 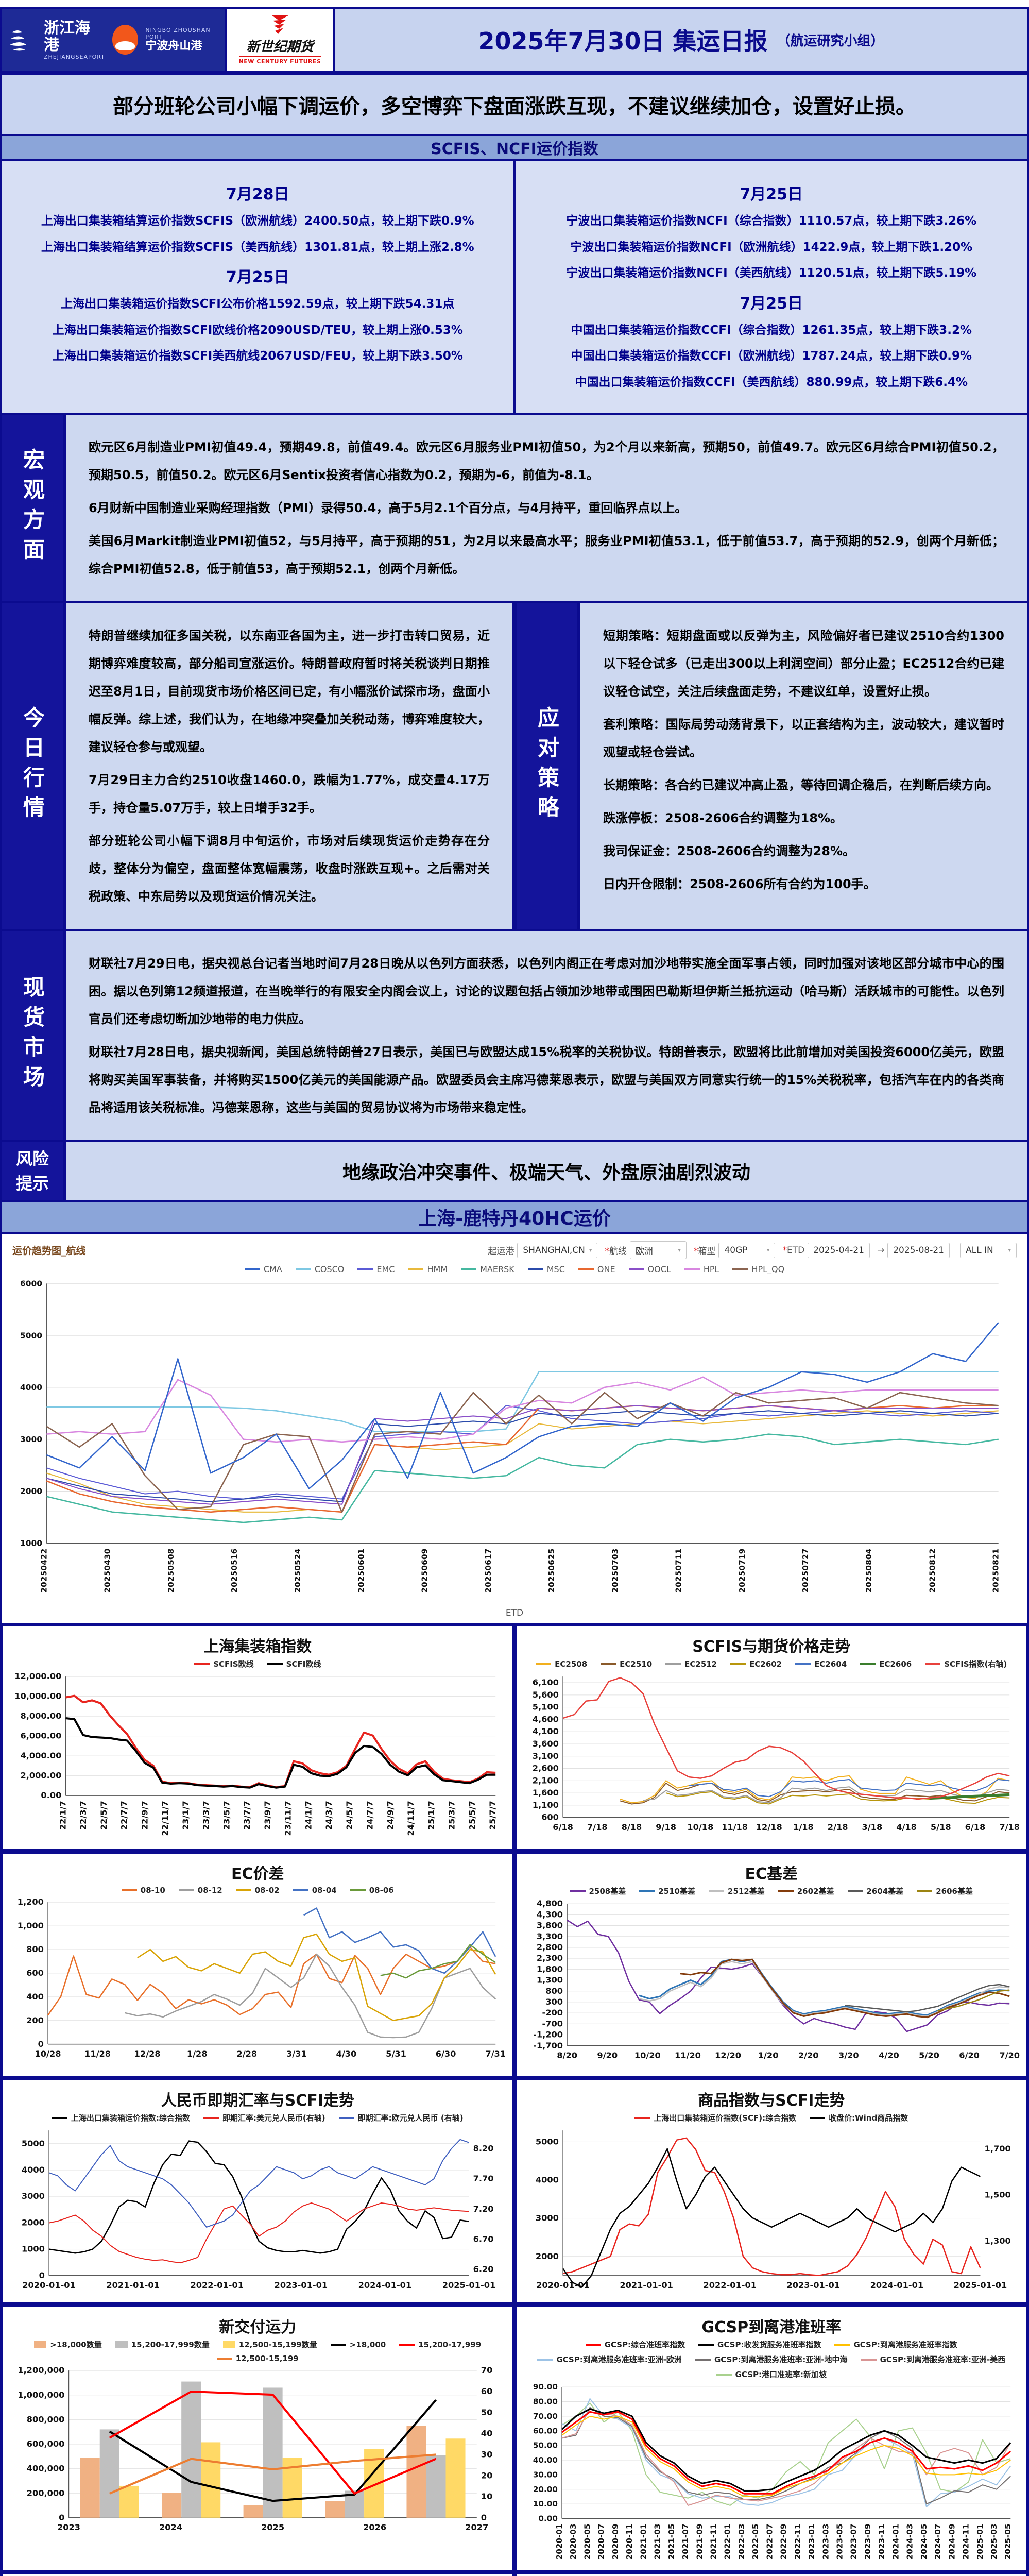 What do you see at coordinates (658, 1250) in the screenshot?
I see `filter-value-box: 欧洲 ▾` at bounding box center [658, 1250].